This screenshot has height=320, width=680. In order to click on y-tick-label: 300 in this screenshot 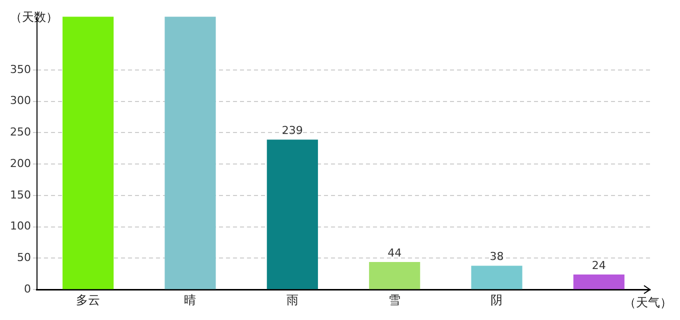, I will do `click(20, 101)`.